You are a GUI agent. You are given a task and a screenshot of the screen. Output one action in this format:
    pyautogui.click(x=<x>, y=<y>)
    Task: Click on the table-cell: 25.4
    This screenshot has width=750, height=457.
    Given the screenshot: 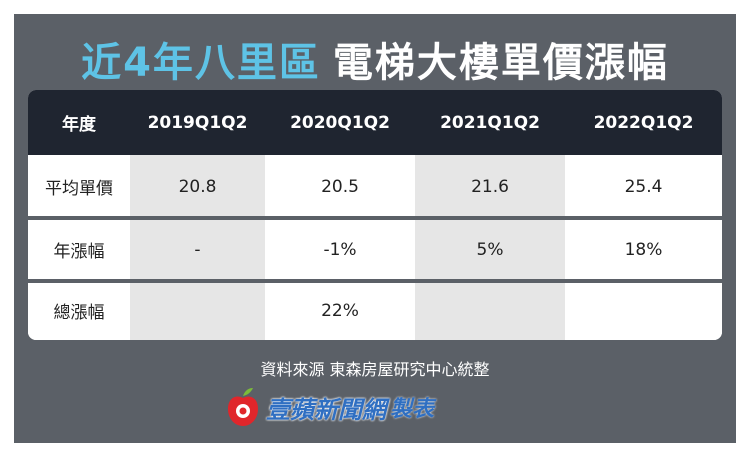 What is the action you would take?
    pyautogui.click(x=643, y=186)
    